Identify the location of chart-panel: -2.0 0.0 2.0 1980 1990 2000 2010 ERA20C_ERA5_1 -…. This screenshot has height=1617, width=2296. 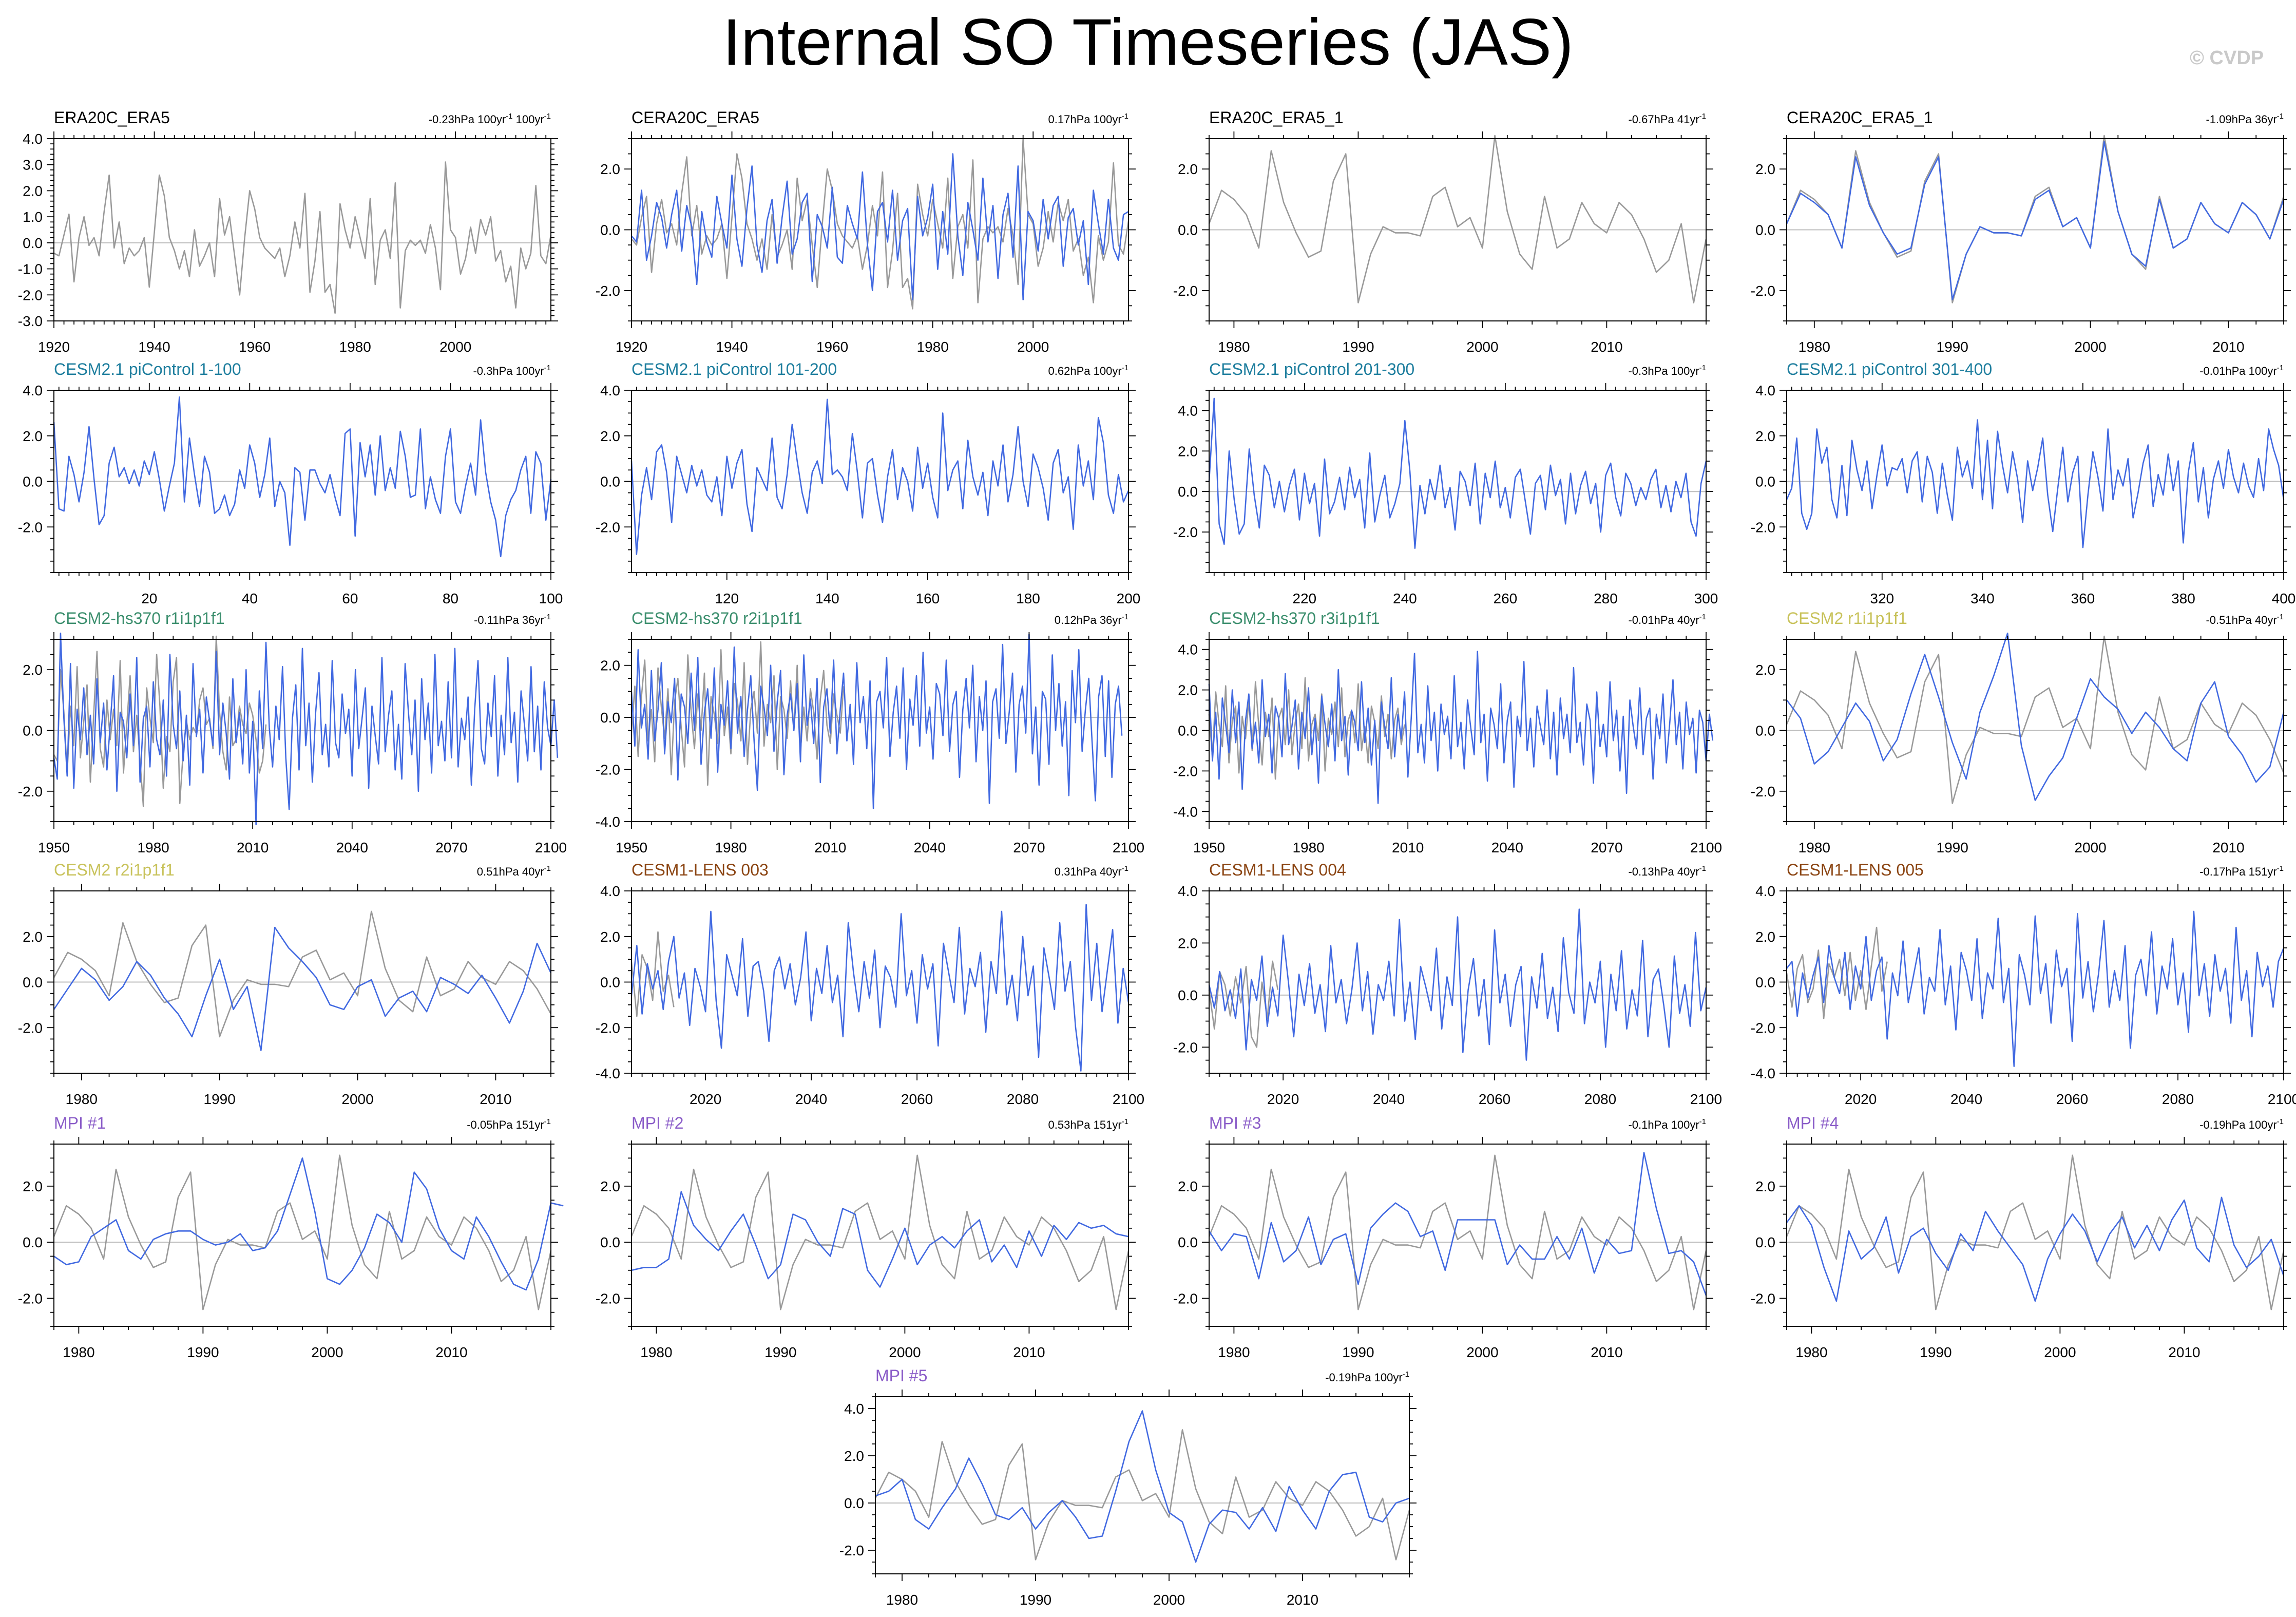
(1443, 232).